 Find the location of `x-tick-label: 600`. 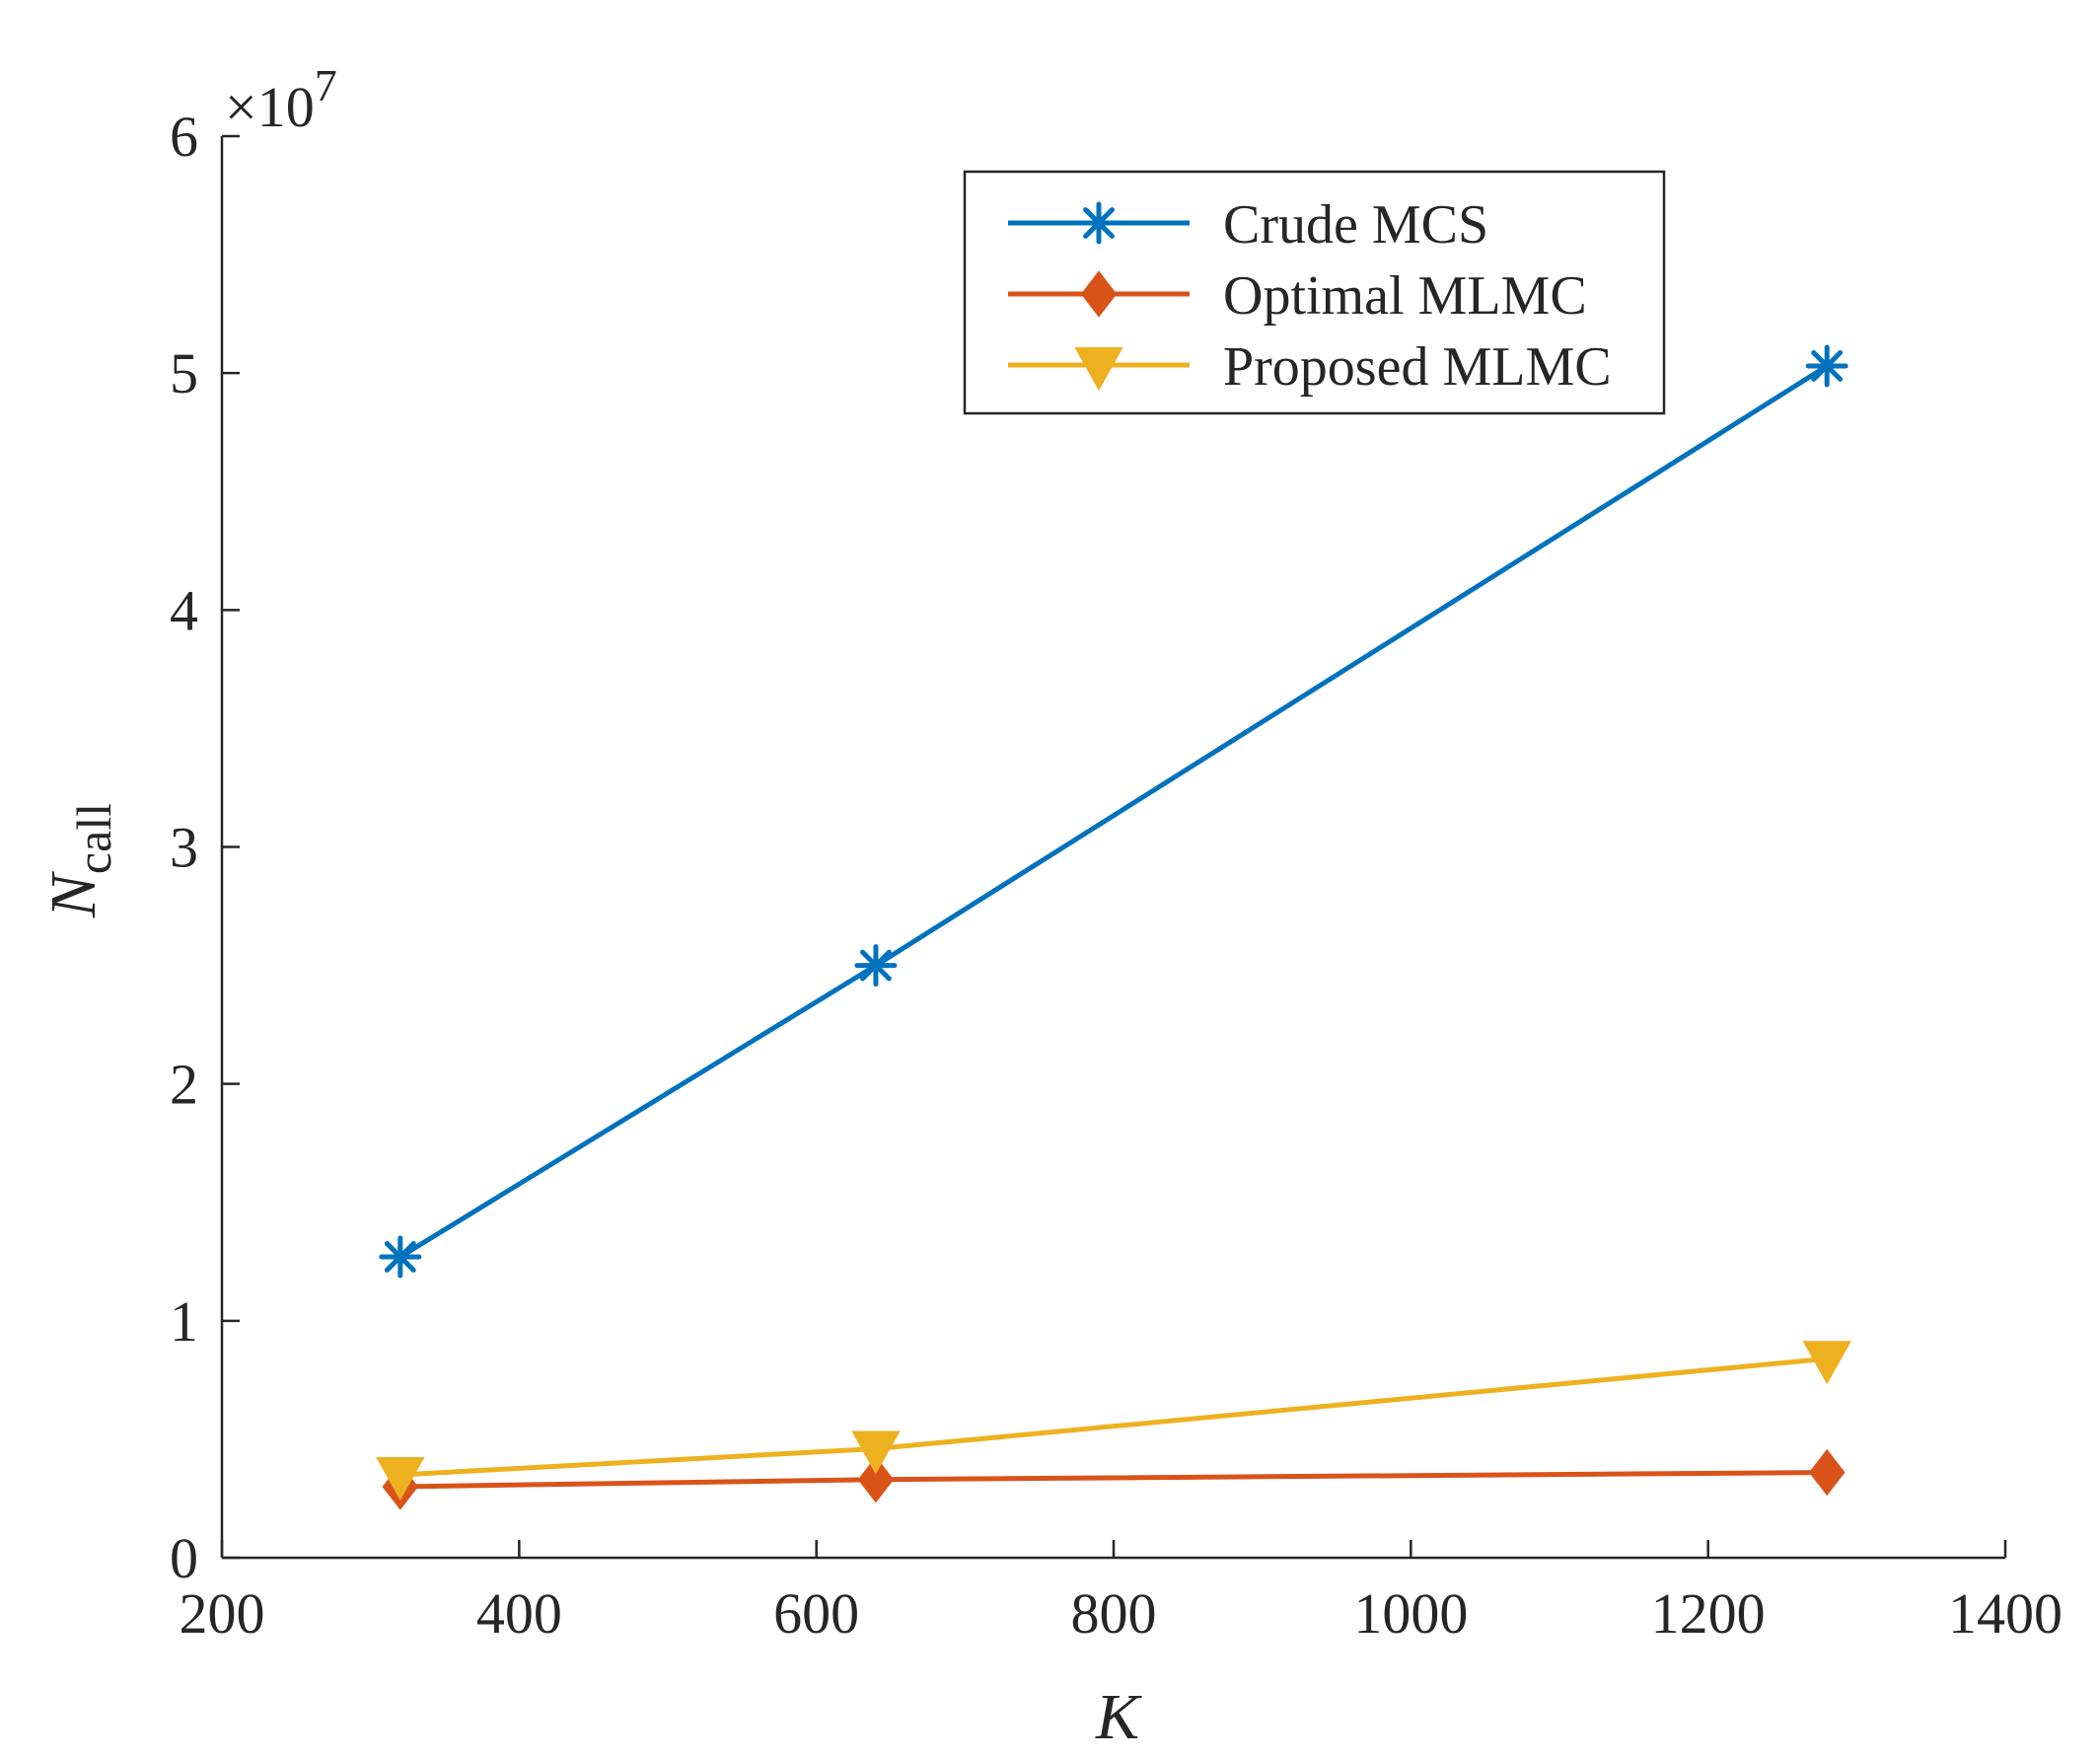

x-tick-label: 600 is located at coordinates (816, 1614).